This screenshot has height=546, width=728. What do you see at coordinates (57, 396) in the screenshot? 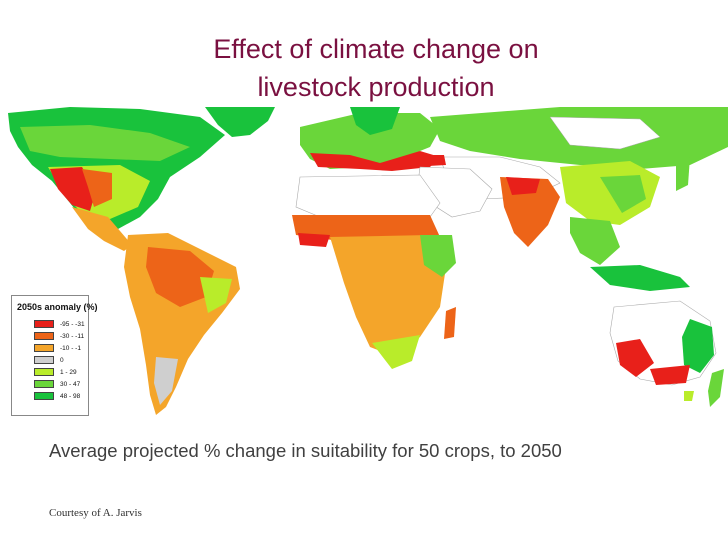
I see `legend-item: 48 - 98` at bounding box center [57, 396].